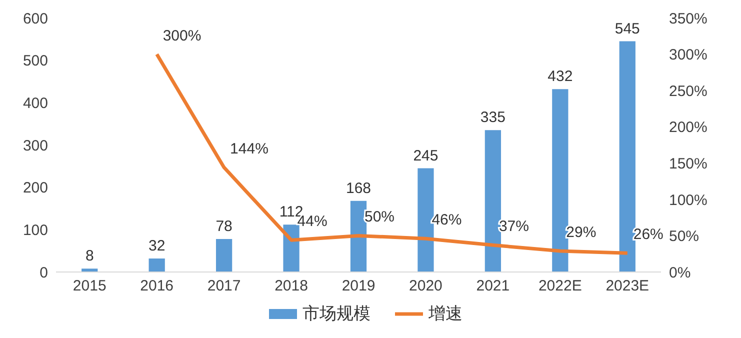 Image resolution: width=741 pixels, height=338 pixels. Describe the element at coordinates (44, 273) in the screenshot. I see `y-tick-label: 0` at that location.